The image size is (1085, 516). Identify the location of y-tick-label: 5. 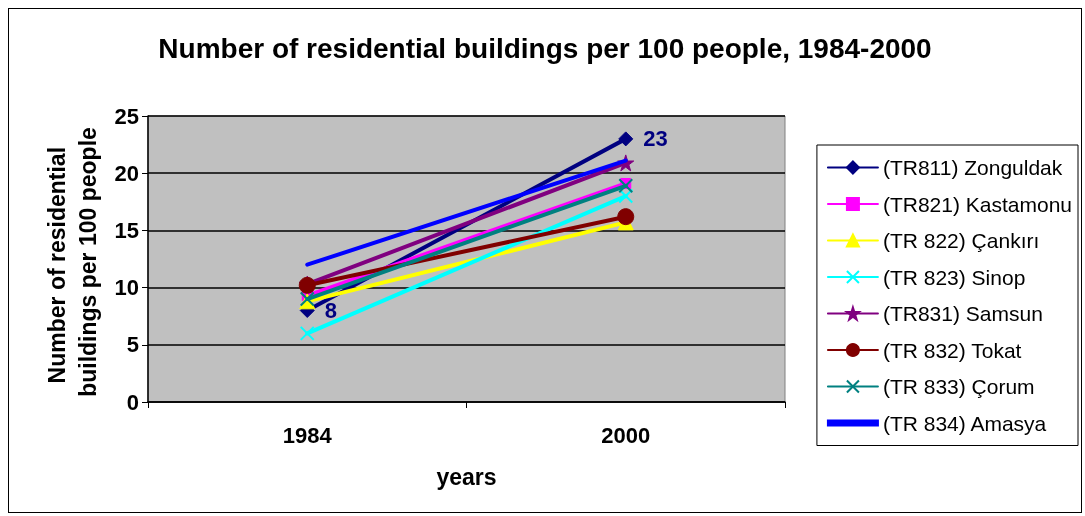
(132, 345).